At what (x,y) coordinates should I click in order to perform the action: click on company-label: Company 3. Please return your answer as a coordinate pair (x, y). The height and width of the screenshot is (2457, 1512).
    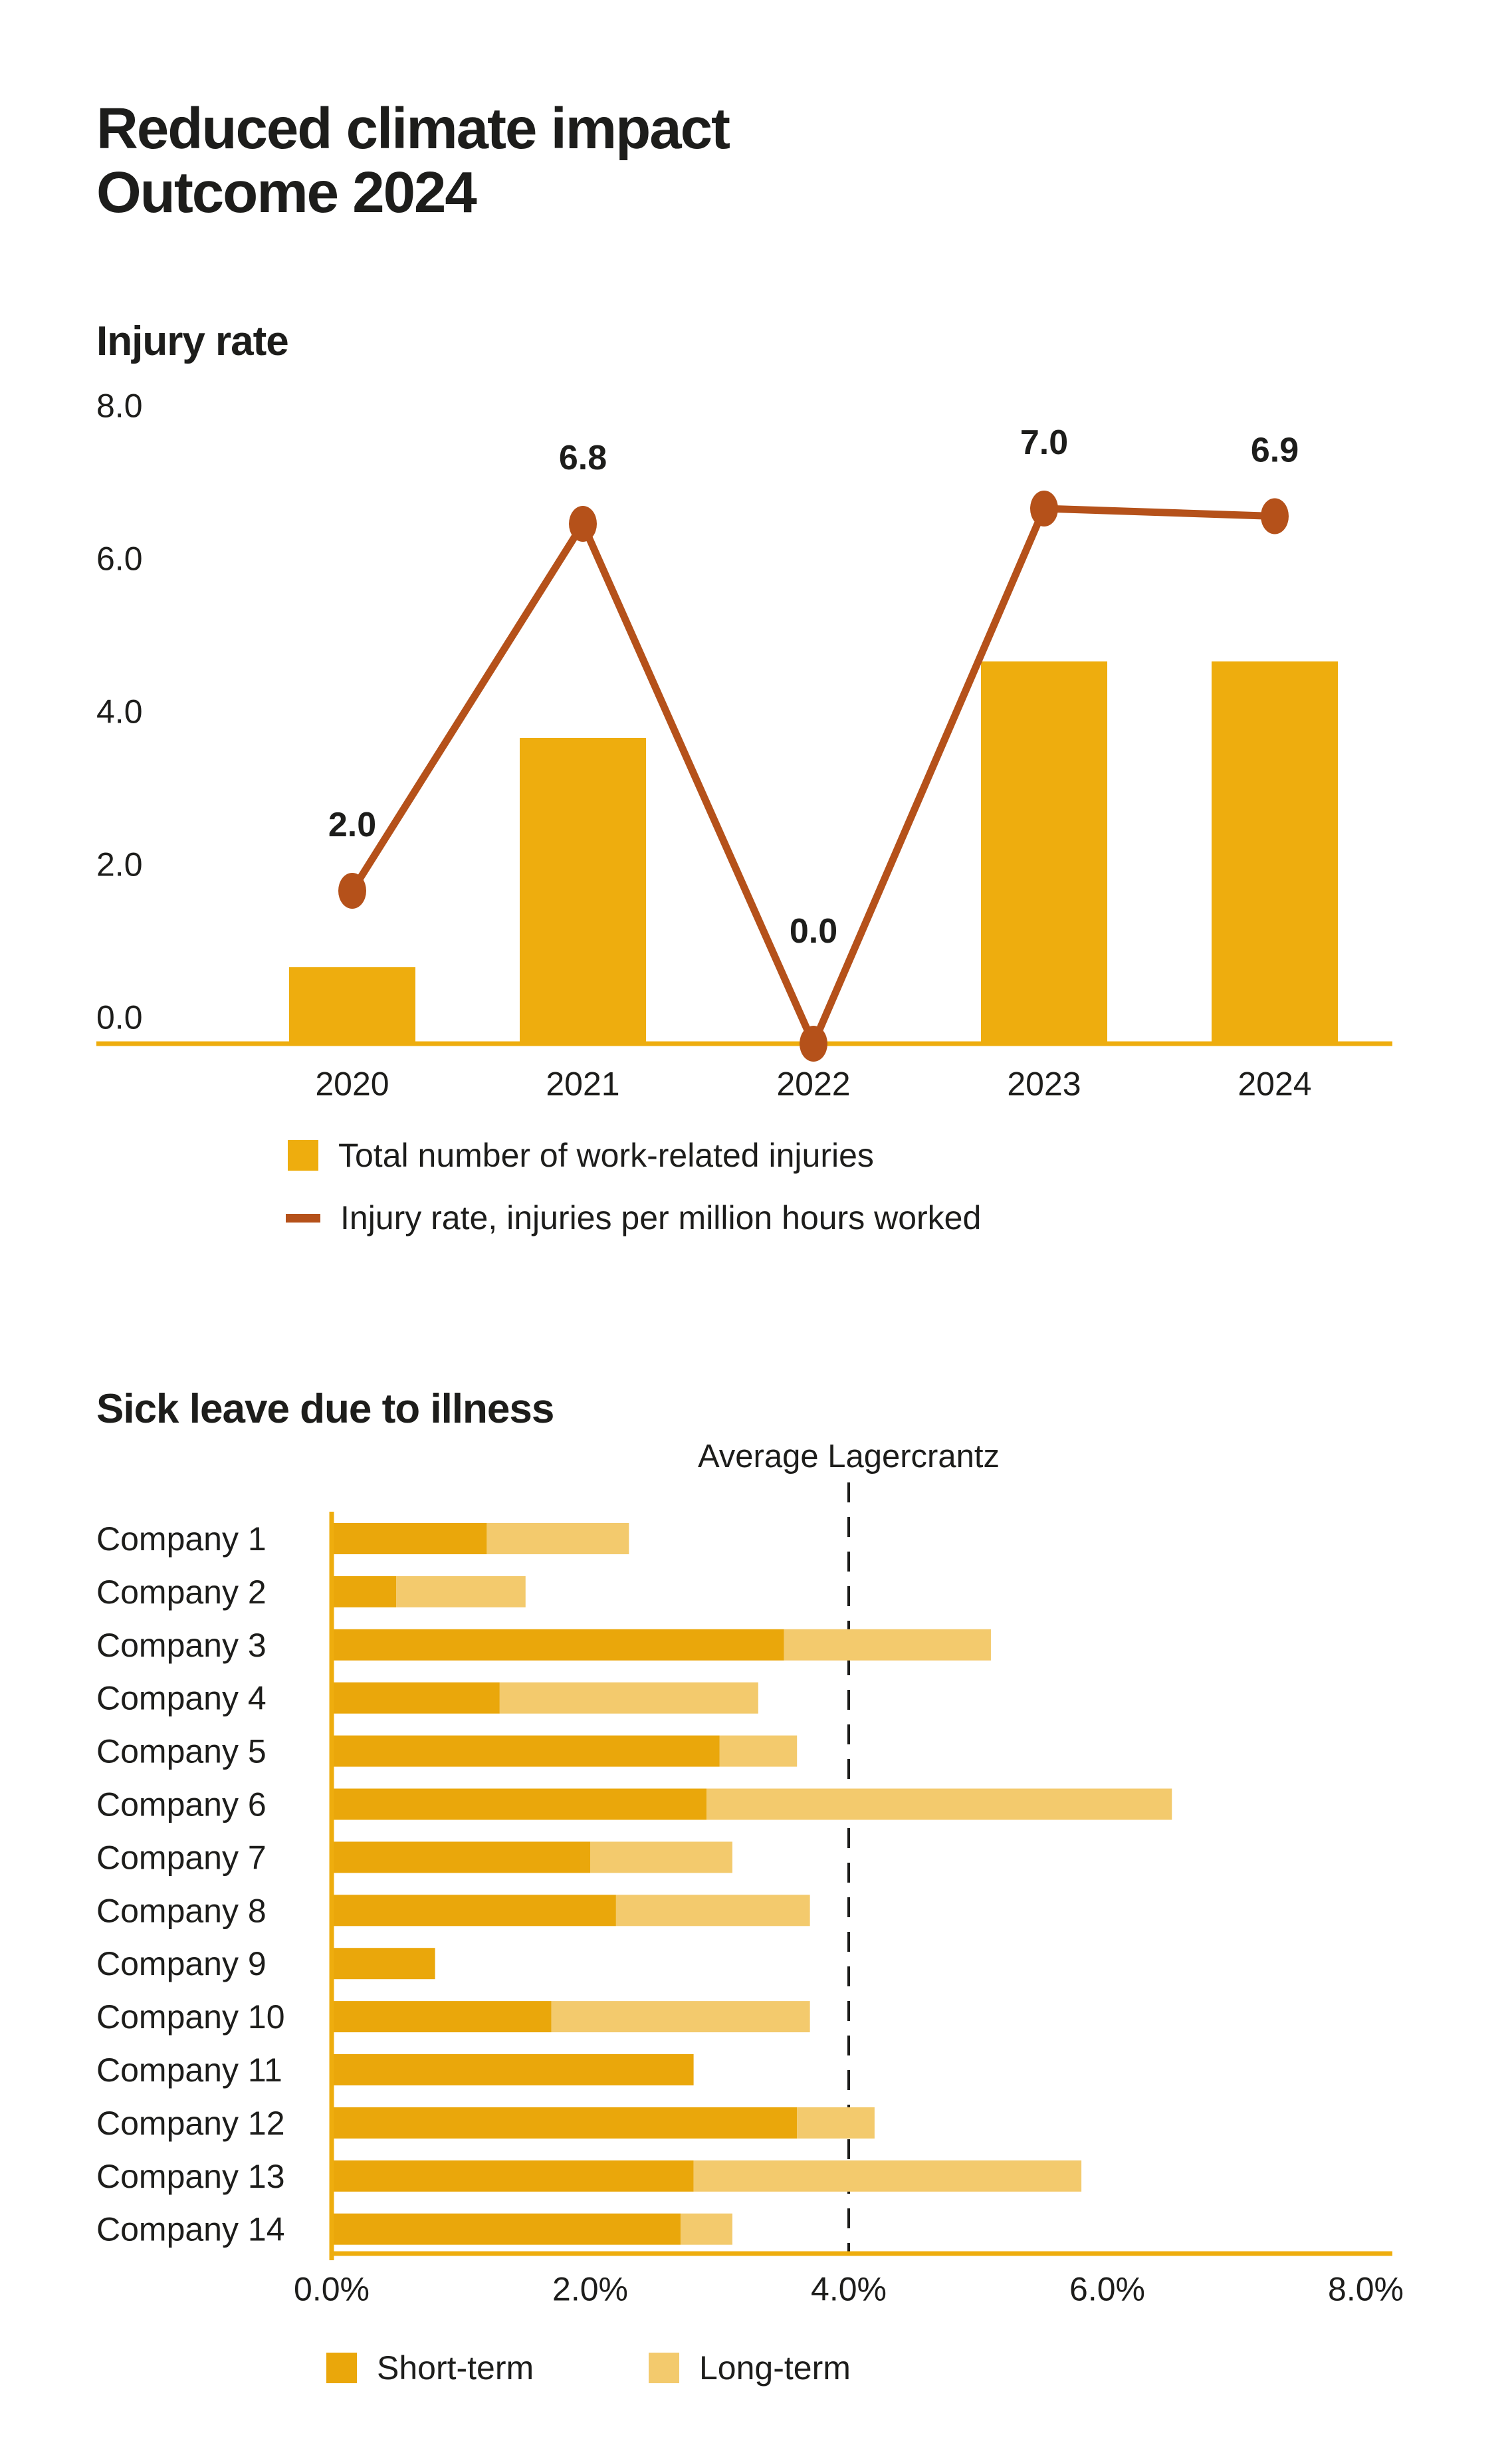
    Looking at the image, I should click on (181, 1645).